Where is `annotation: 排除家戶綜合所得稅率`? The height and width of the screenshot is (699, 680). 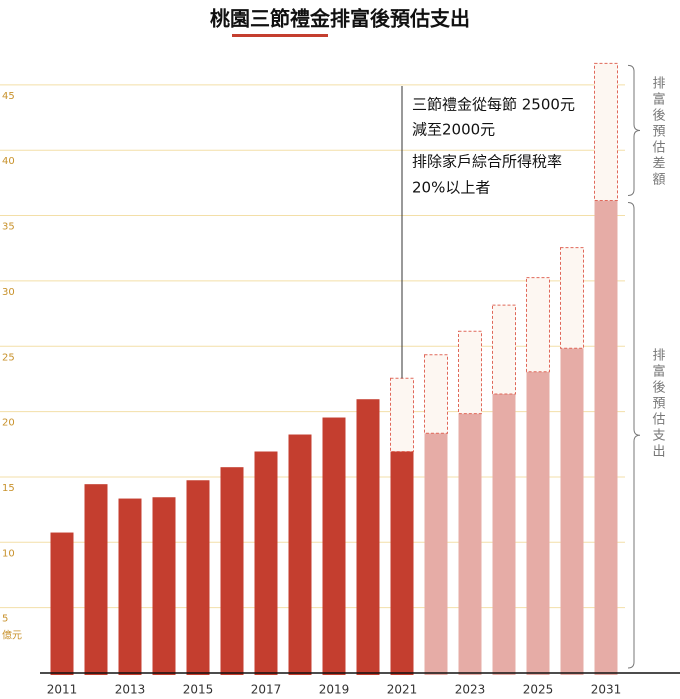
annotation: 排除家戶綜合所得稅率 is located at coordinates (487, 162).